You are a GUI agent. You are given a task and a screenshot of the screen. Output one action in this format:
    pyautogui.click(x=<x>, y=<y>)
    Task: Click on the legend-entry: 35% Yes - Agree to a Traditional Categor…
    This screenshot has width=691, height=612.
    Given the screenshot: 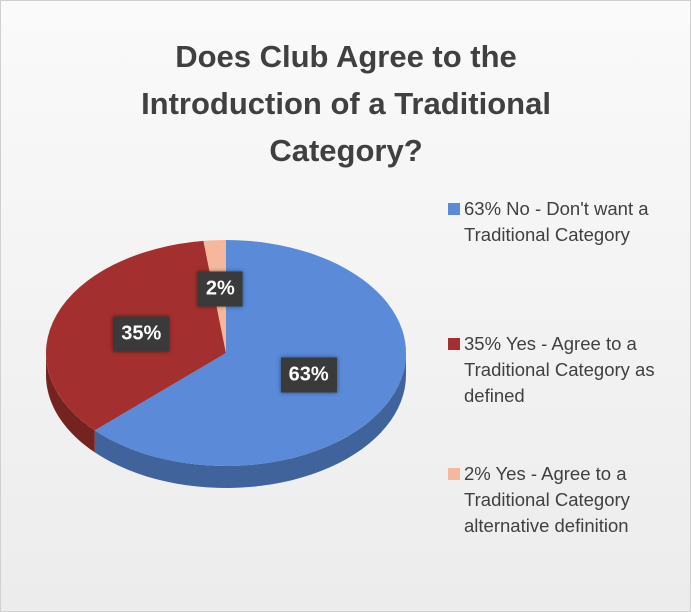 What is the action you would take?
    pyautogui.click(x=565, y=370)
    